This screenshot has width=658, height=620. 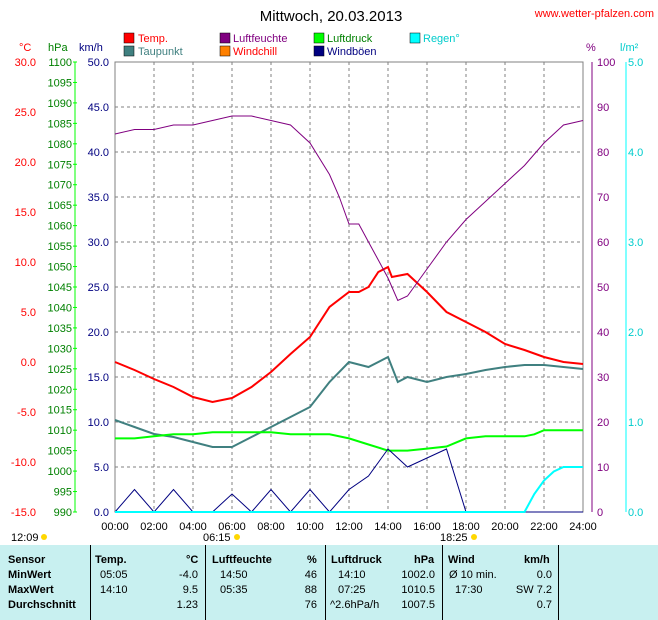 I want to click on temp-tick-label: 15.0, so click(x=25, y=213).